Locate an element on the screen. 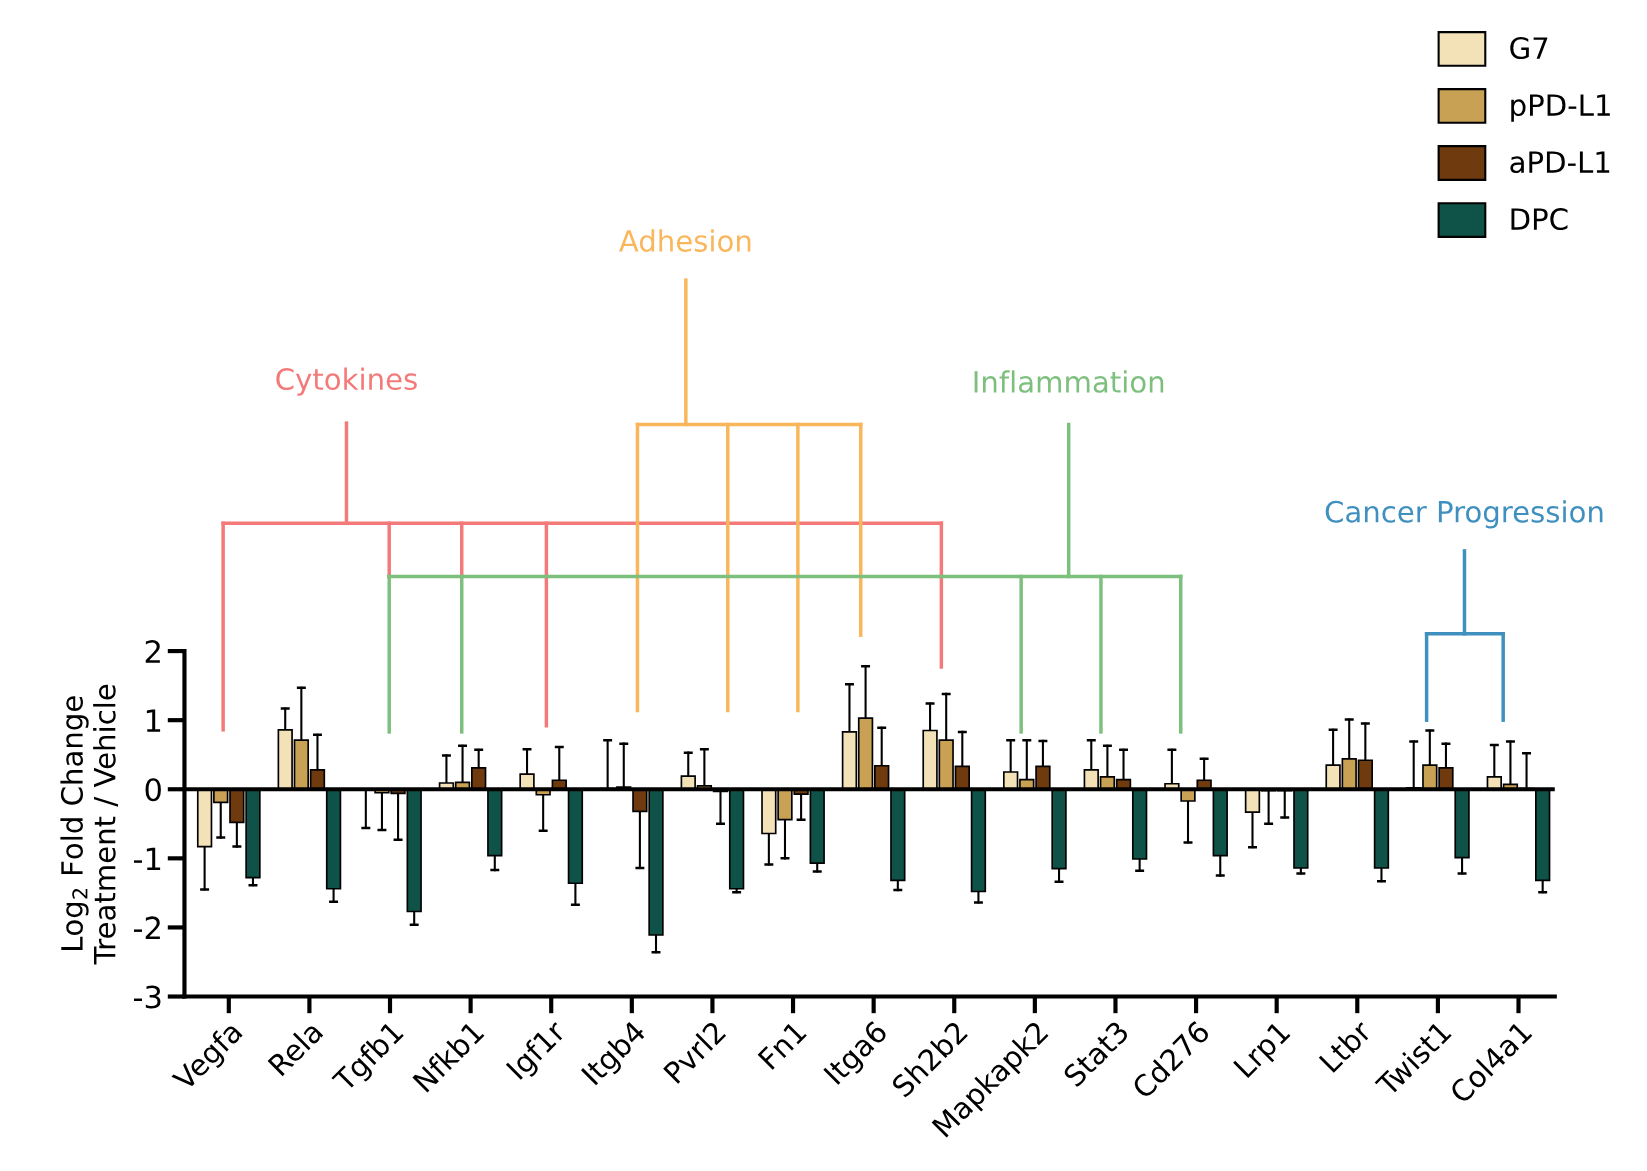 The width and height of the screenshot is (1647, 1171). legend-label: G7 is located at coordinates (1529, 48).